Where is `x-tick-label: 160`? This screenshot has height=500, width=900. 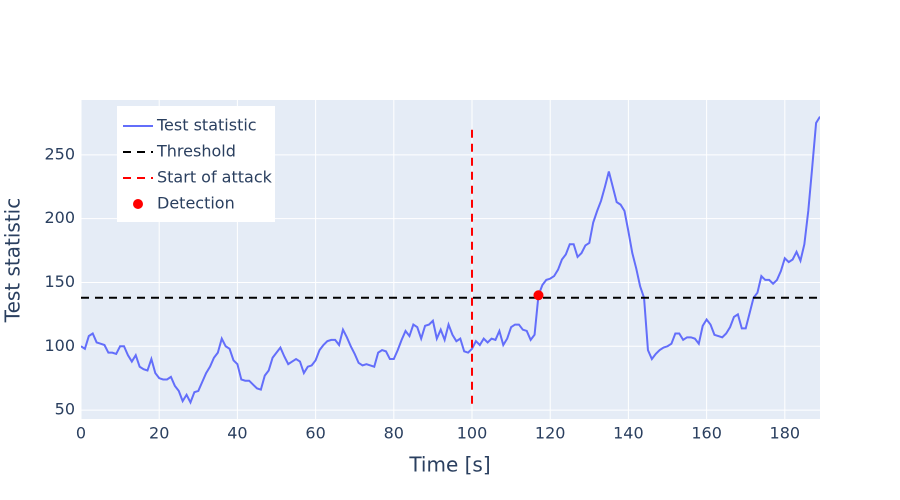
x-tick-label: 160 is located at coordinates (706, 433).